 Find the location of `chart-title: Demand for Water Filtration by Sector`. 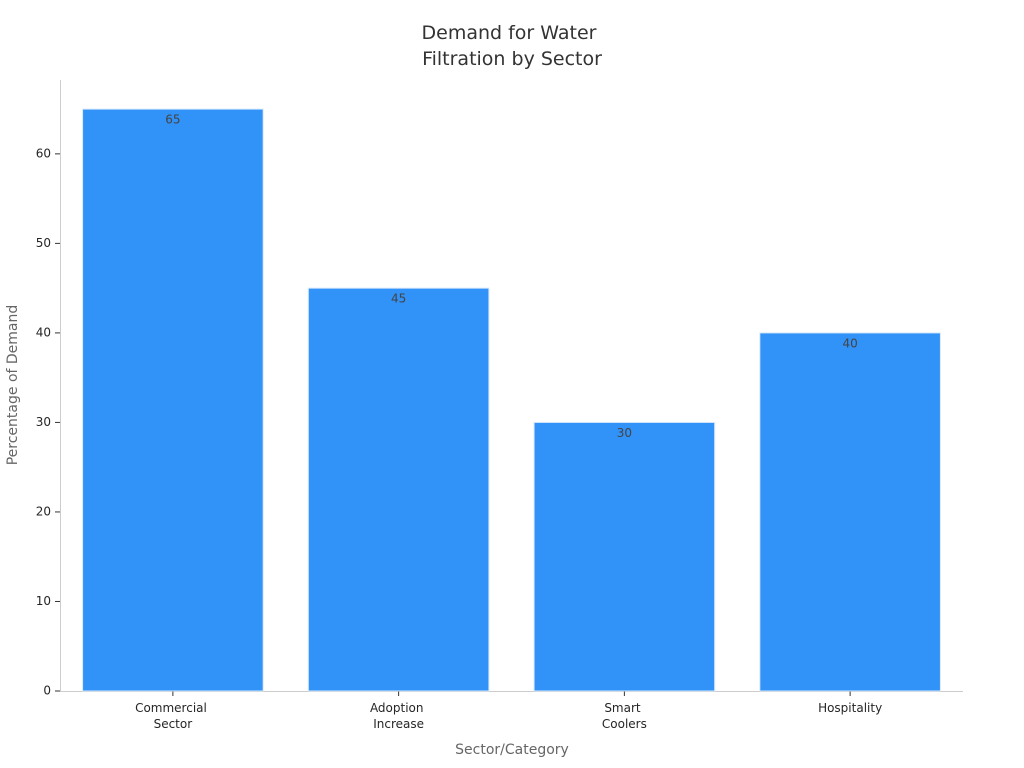

chart-title: Demand for Water Filtration by Sector is located at coordinates (512, 46).